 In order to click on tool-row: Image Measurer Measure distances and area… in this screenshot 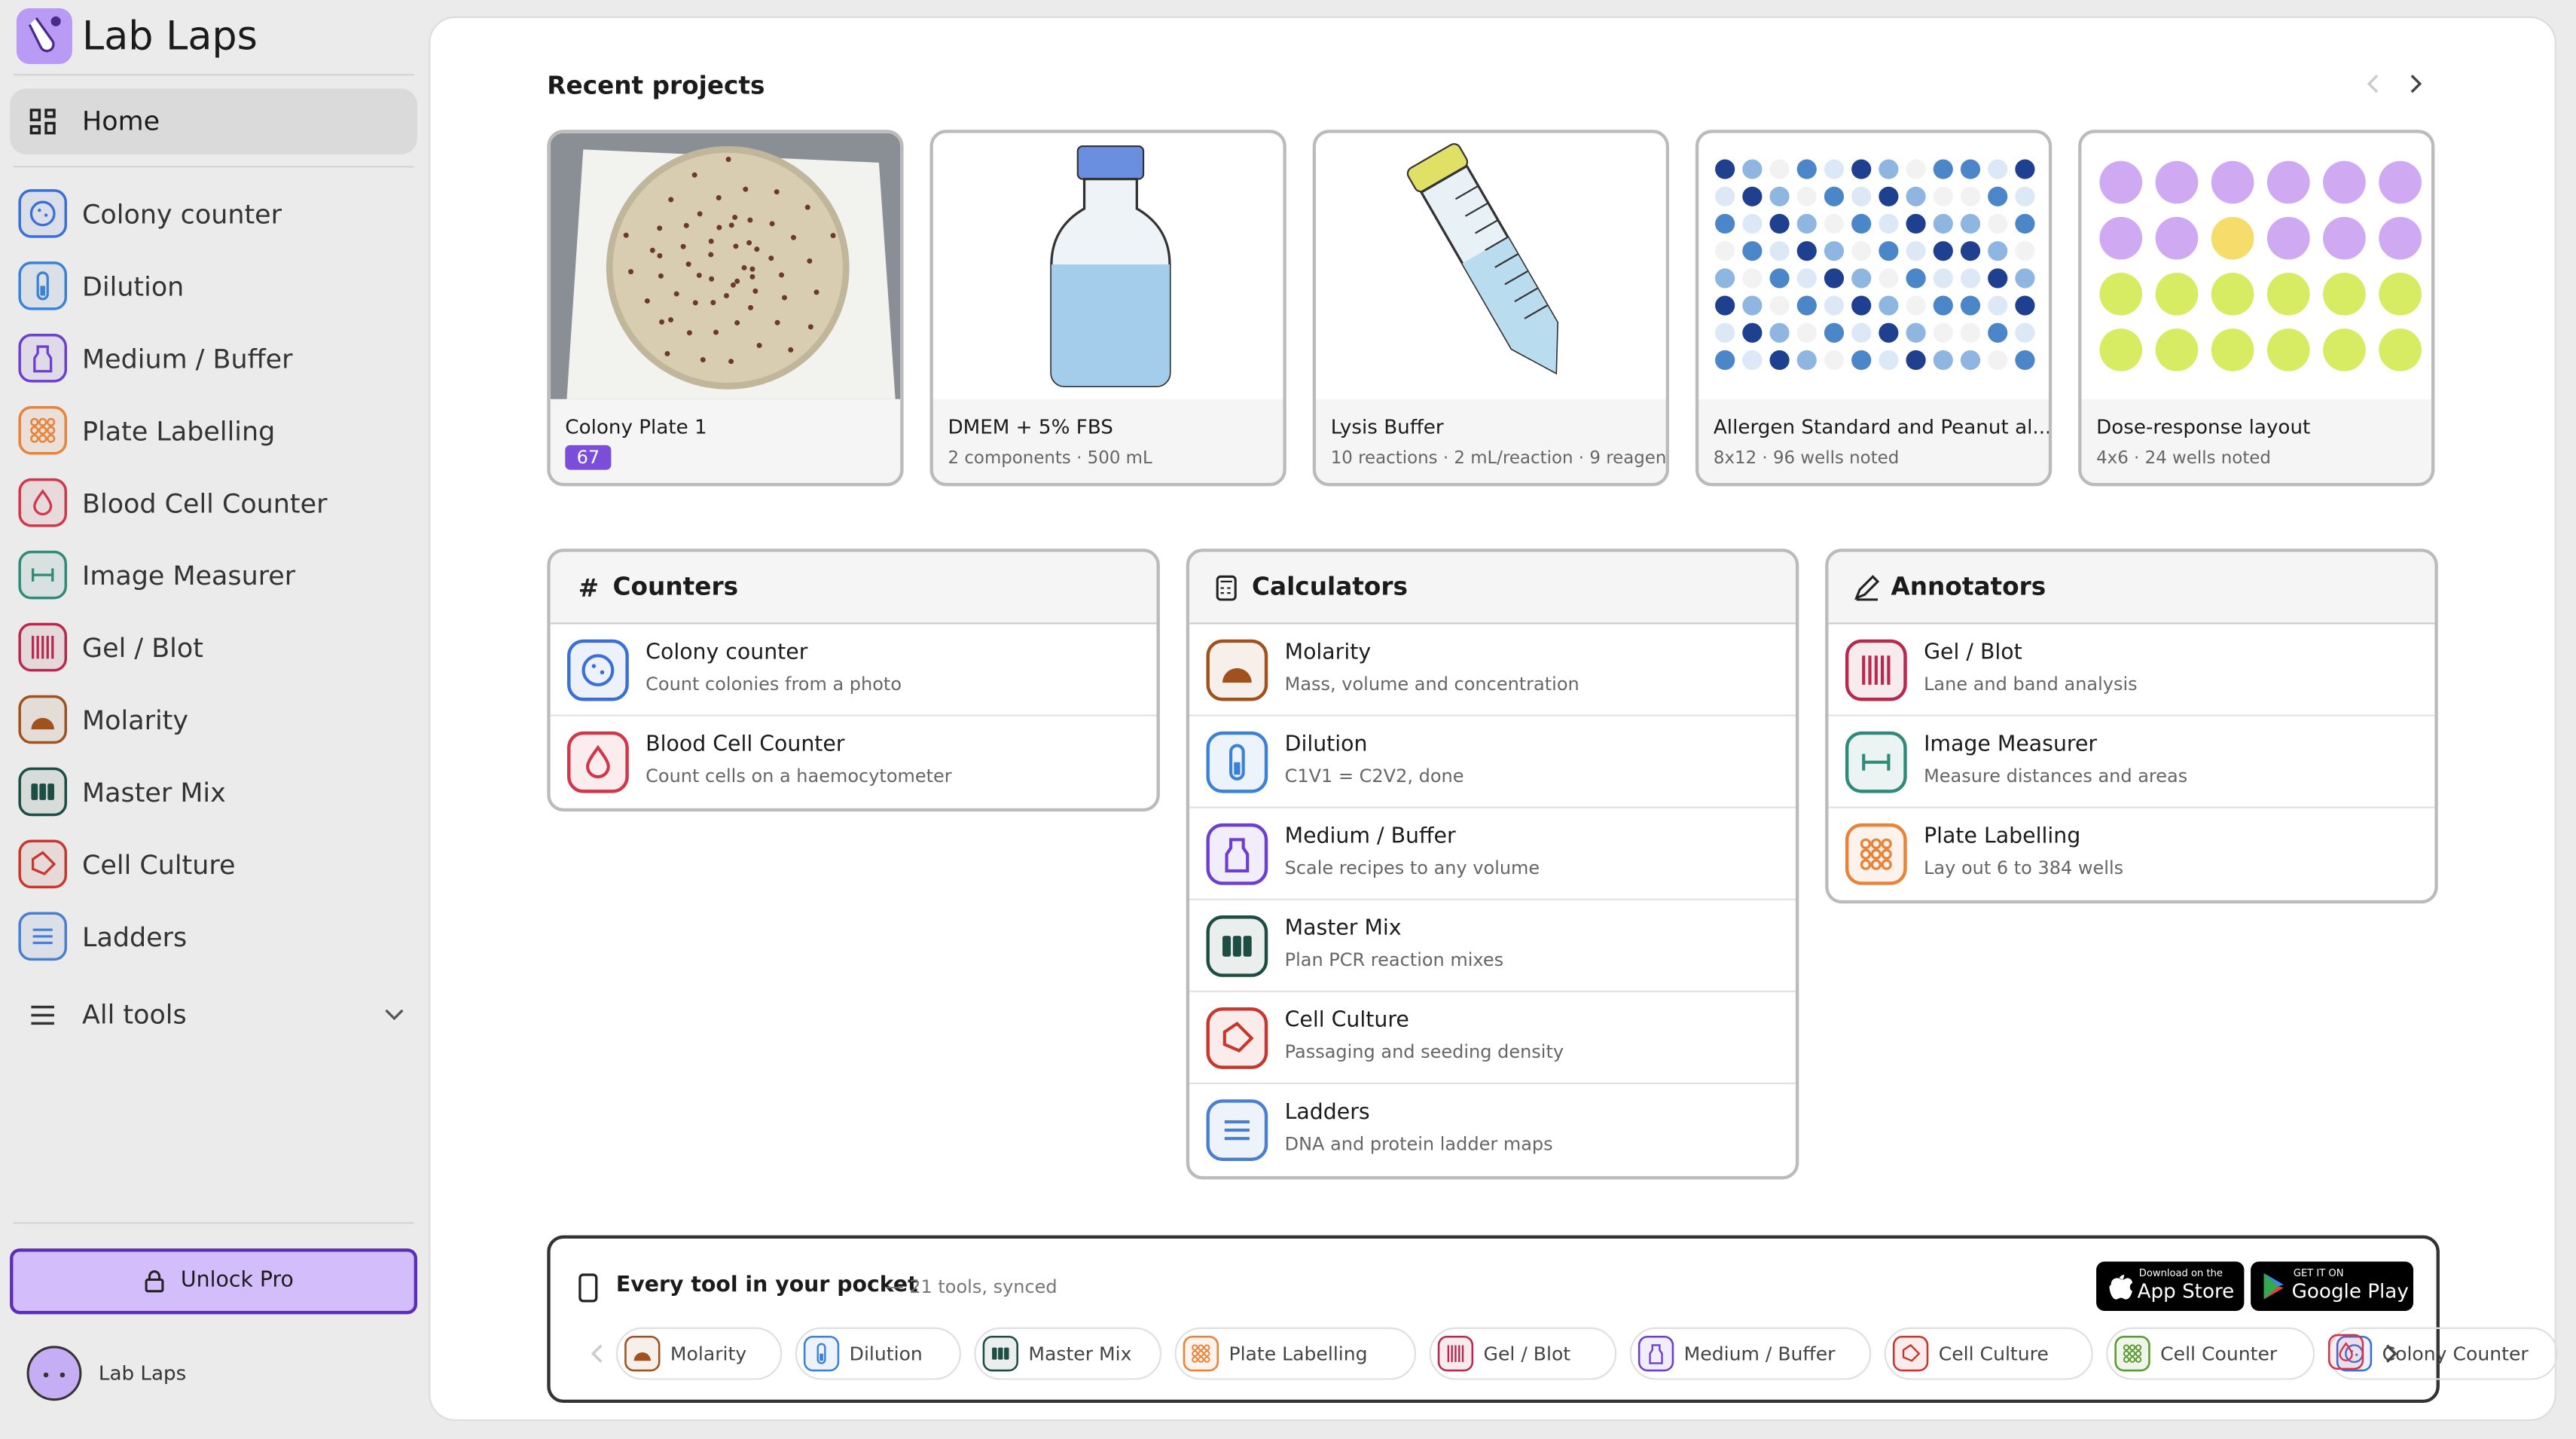, I will do `click(2132, 762)`.